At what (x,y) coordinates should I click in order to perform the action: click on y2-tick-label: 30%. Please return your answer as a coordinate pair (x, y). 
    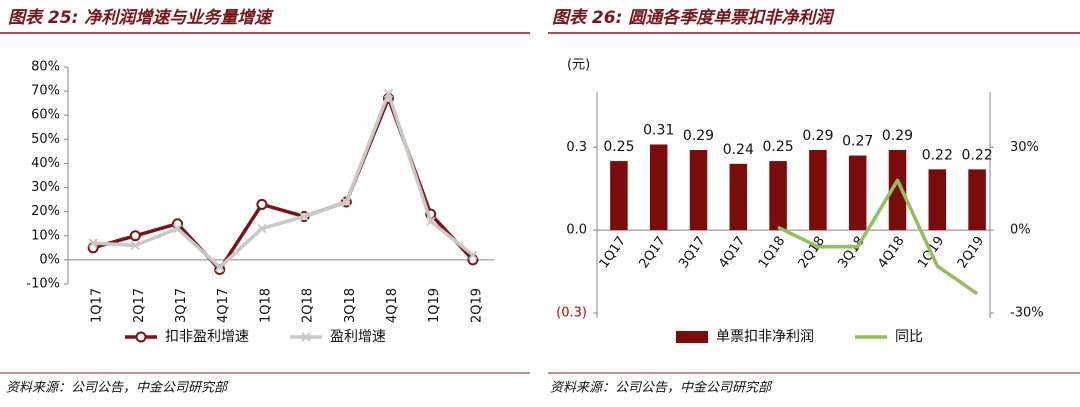
    Looking at the image, I should click on (1024, 147).